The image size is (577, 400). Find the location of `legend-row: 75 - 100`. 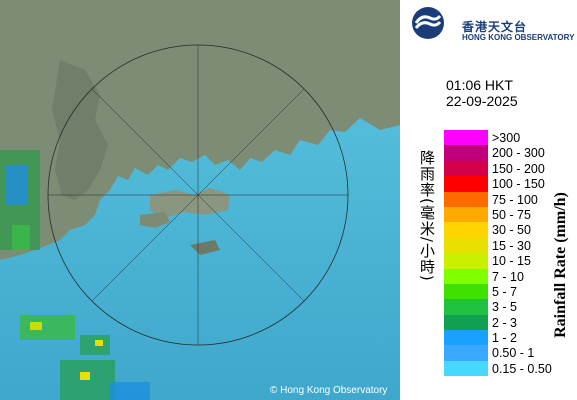

legend-row: 75 - 100 is located at coordinates (504, 199).